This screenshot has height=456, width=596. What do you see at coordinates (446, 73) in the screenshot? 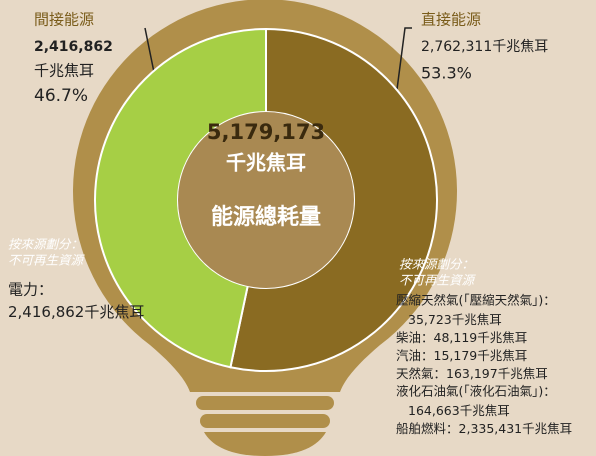
I see `slice-percent: 53.3%` at bounding box center [446, 73].